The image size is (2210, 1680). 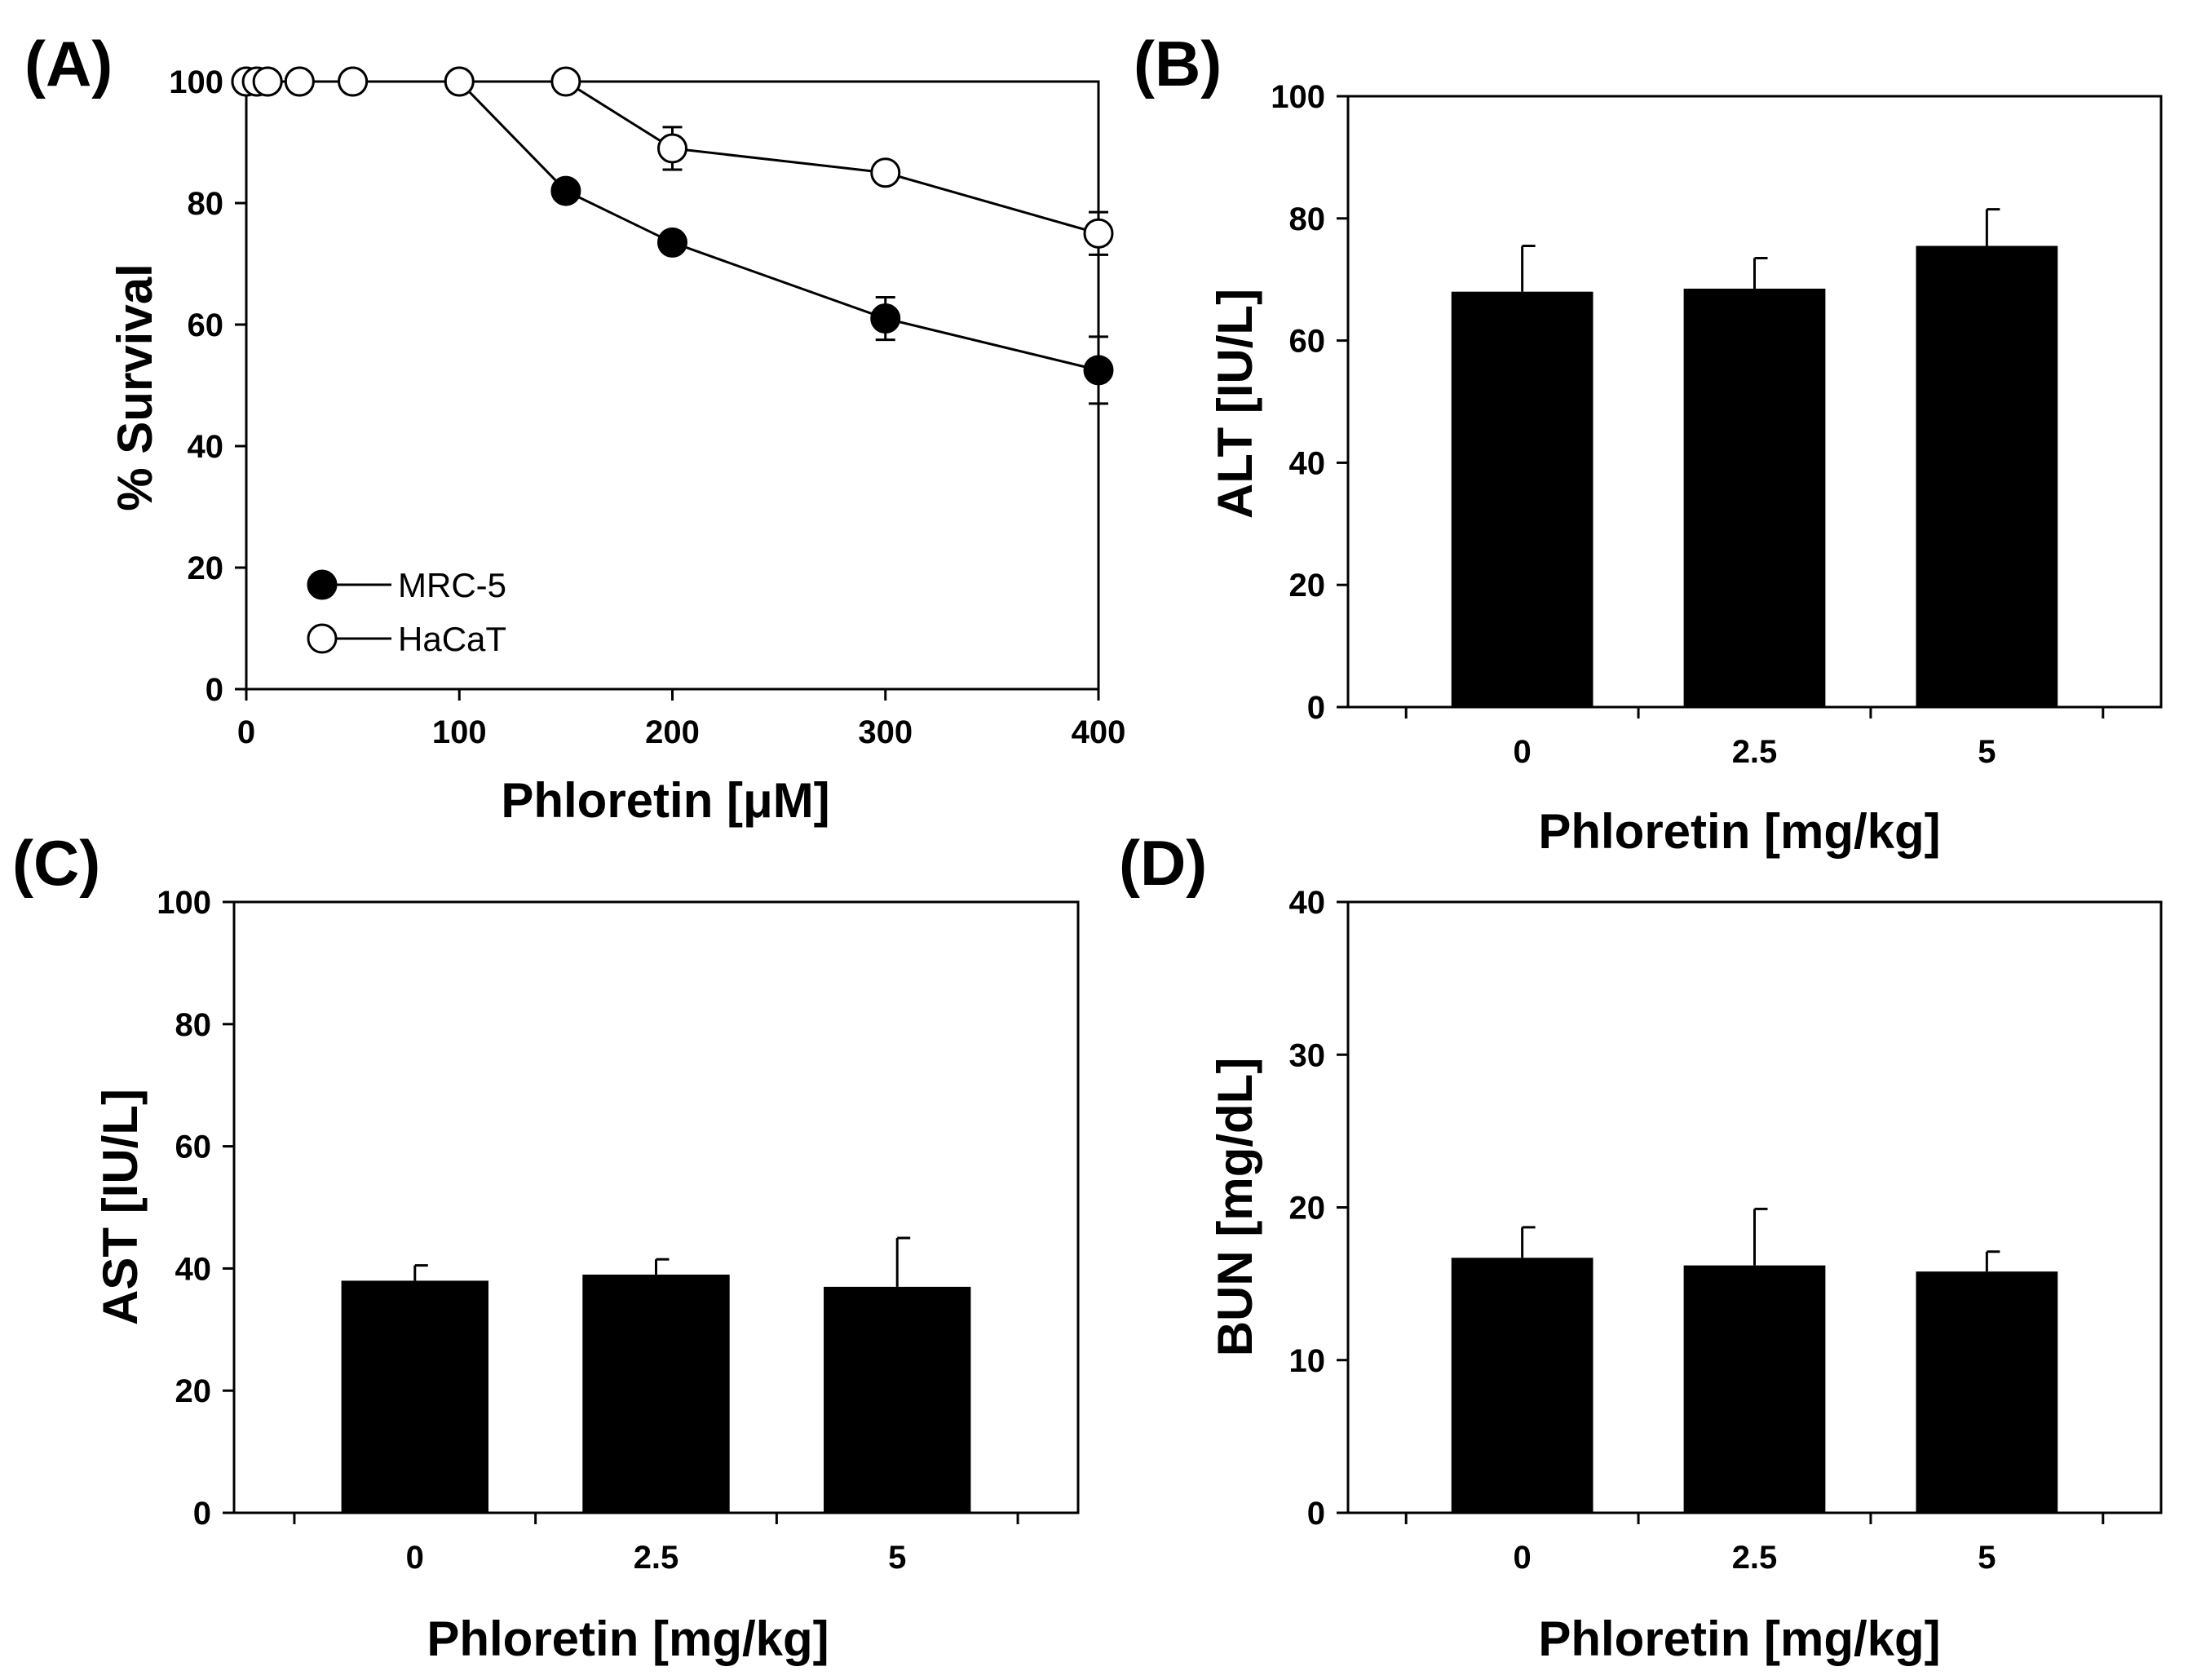 I want to click on panel-d-ytick-label: 20, so click(x=1307, y=1209).